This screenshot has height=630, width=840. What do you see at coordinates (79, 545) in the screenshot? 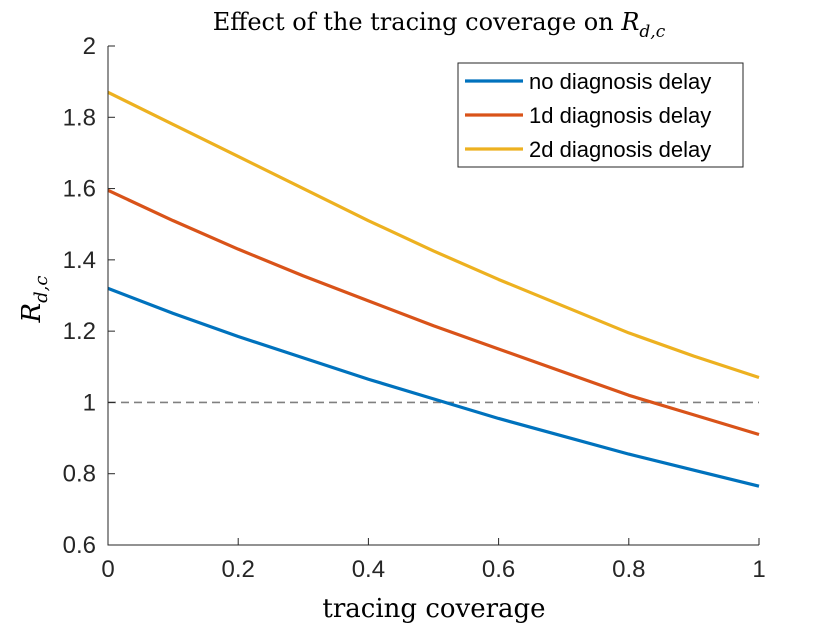
I see `y-tick-label: 0.6` at bounding box center [79, 545].